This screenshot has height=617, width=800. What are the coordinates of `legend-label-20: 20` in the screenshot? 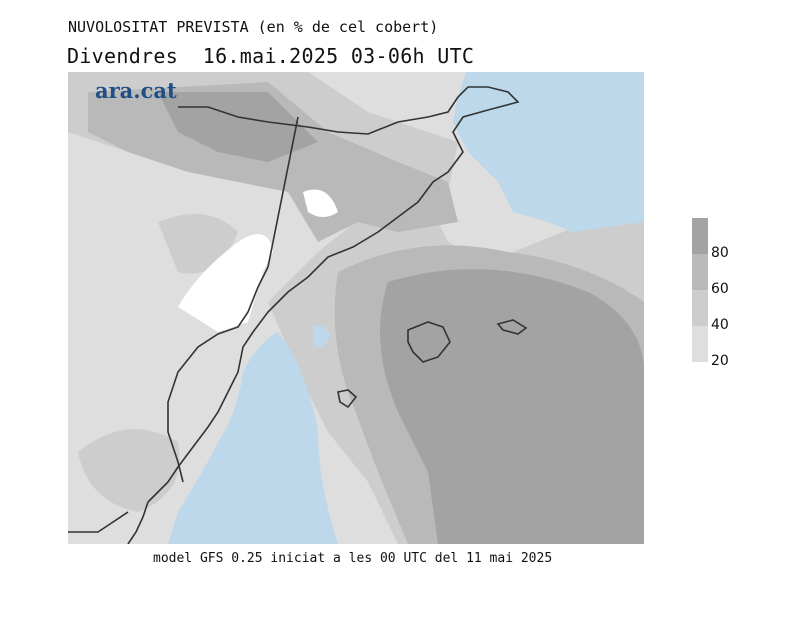 It's located at (720, 361).